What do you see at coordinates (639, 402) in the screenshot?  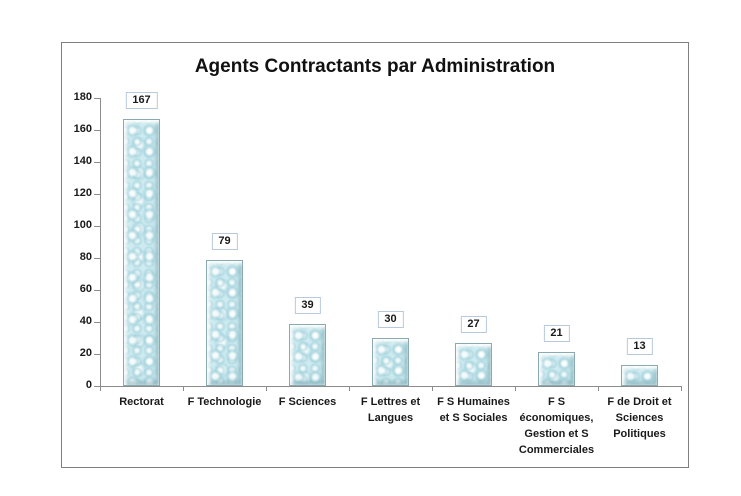 I see `x-axis-category-label-line: F de Droit et` at bounding box center [639, 402].